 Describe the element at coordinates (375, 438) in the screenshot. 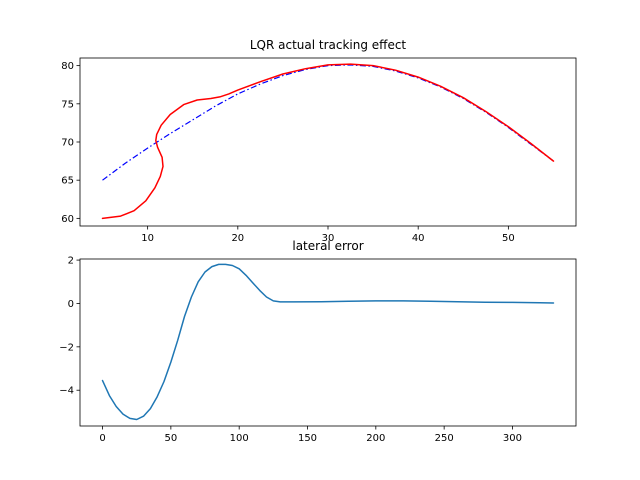

I see `x-tick-label: 200` at that location.